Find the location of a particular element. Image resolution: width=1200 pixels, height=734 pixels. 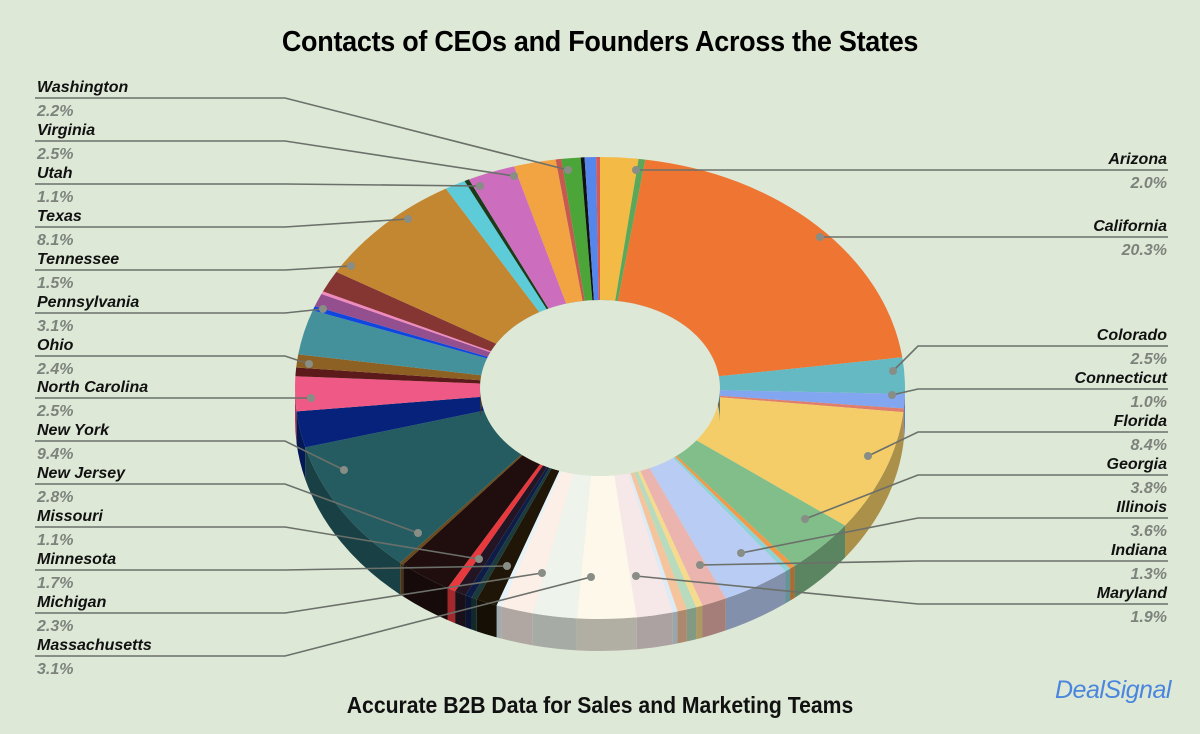

slice-virginia is located at coordinates (517, 237).